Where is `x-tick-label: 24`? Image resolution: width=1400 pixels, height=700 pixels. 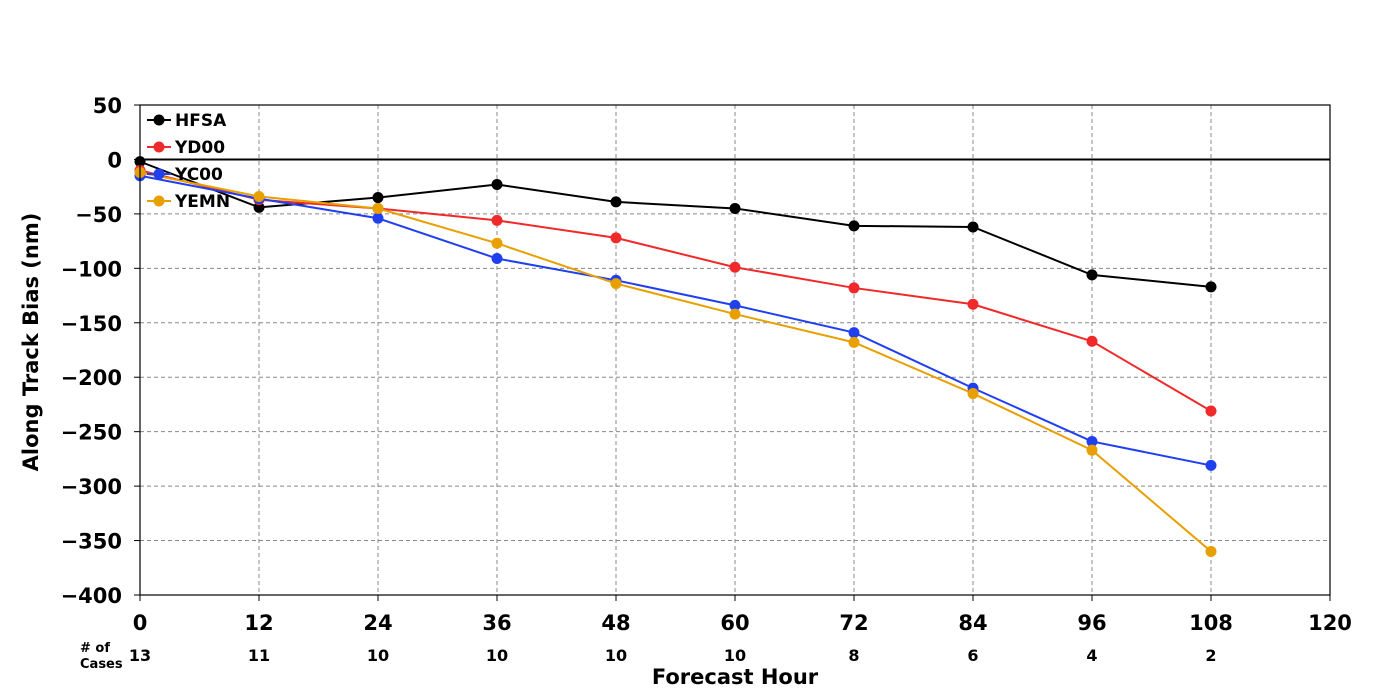 x-tick-label: 24 is located at coordinates (377, 623).